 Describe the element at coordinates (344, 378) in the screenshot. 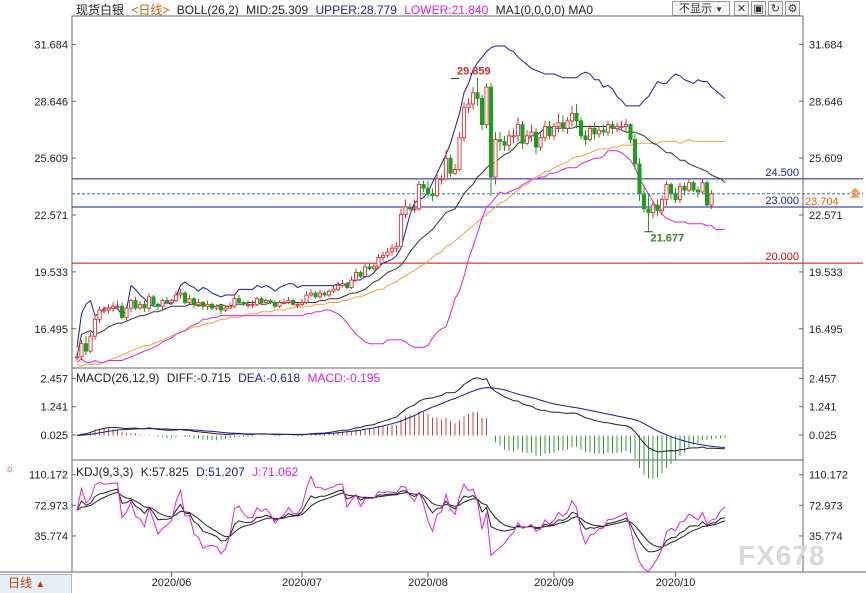

I see `macd-macd-value: MACD:-0.195` at that location.